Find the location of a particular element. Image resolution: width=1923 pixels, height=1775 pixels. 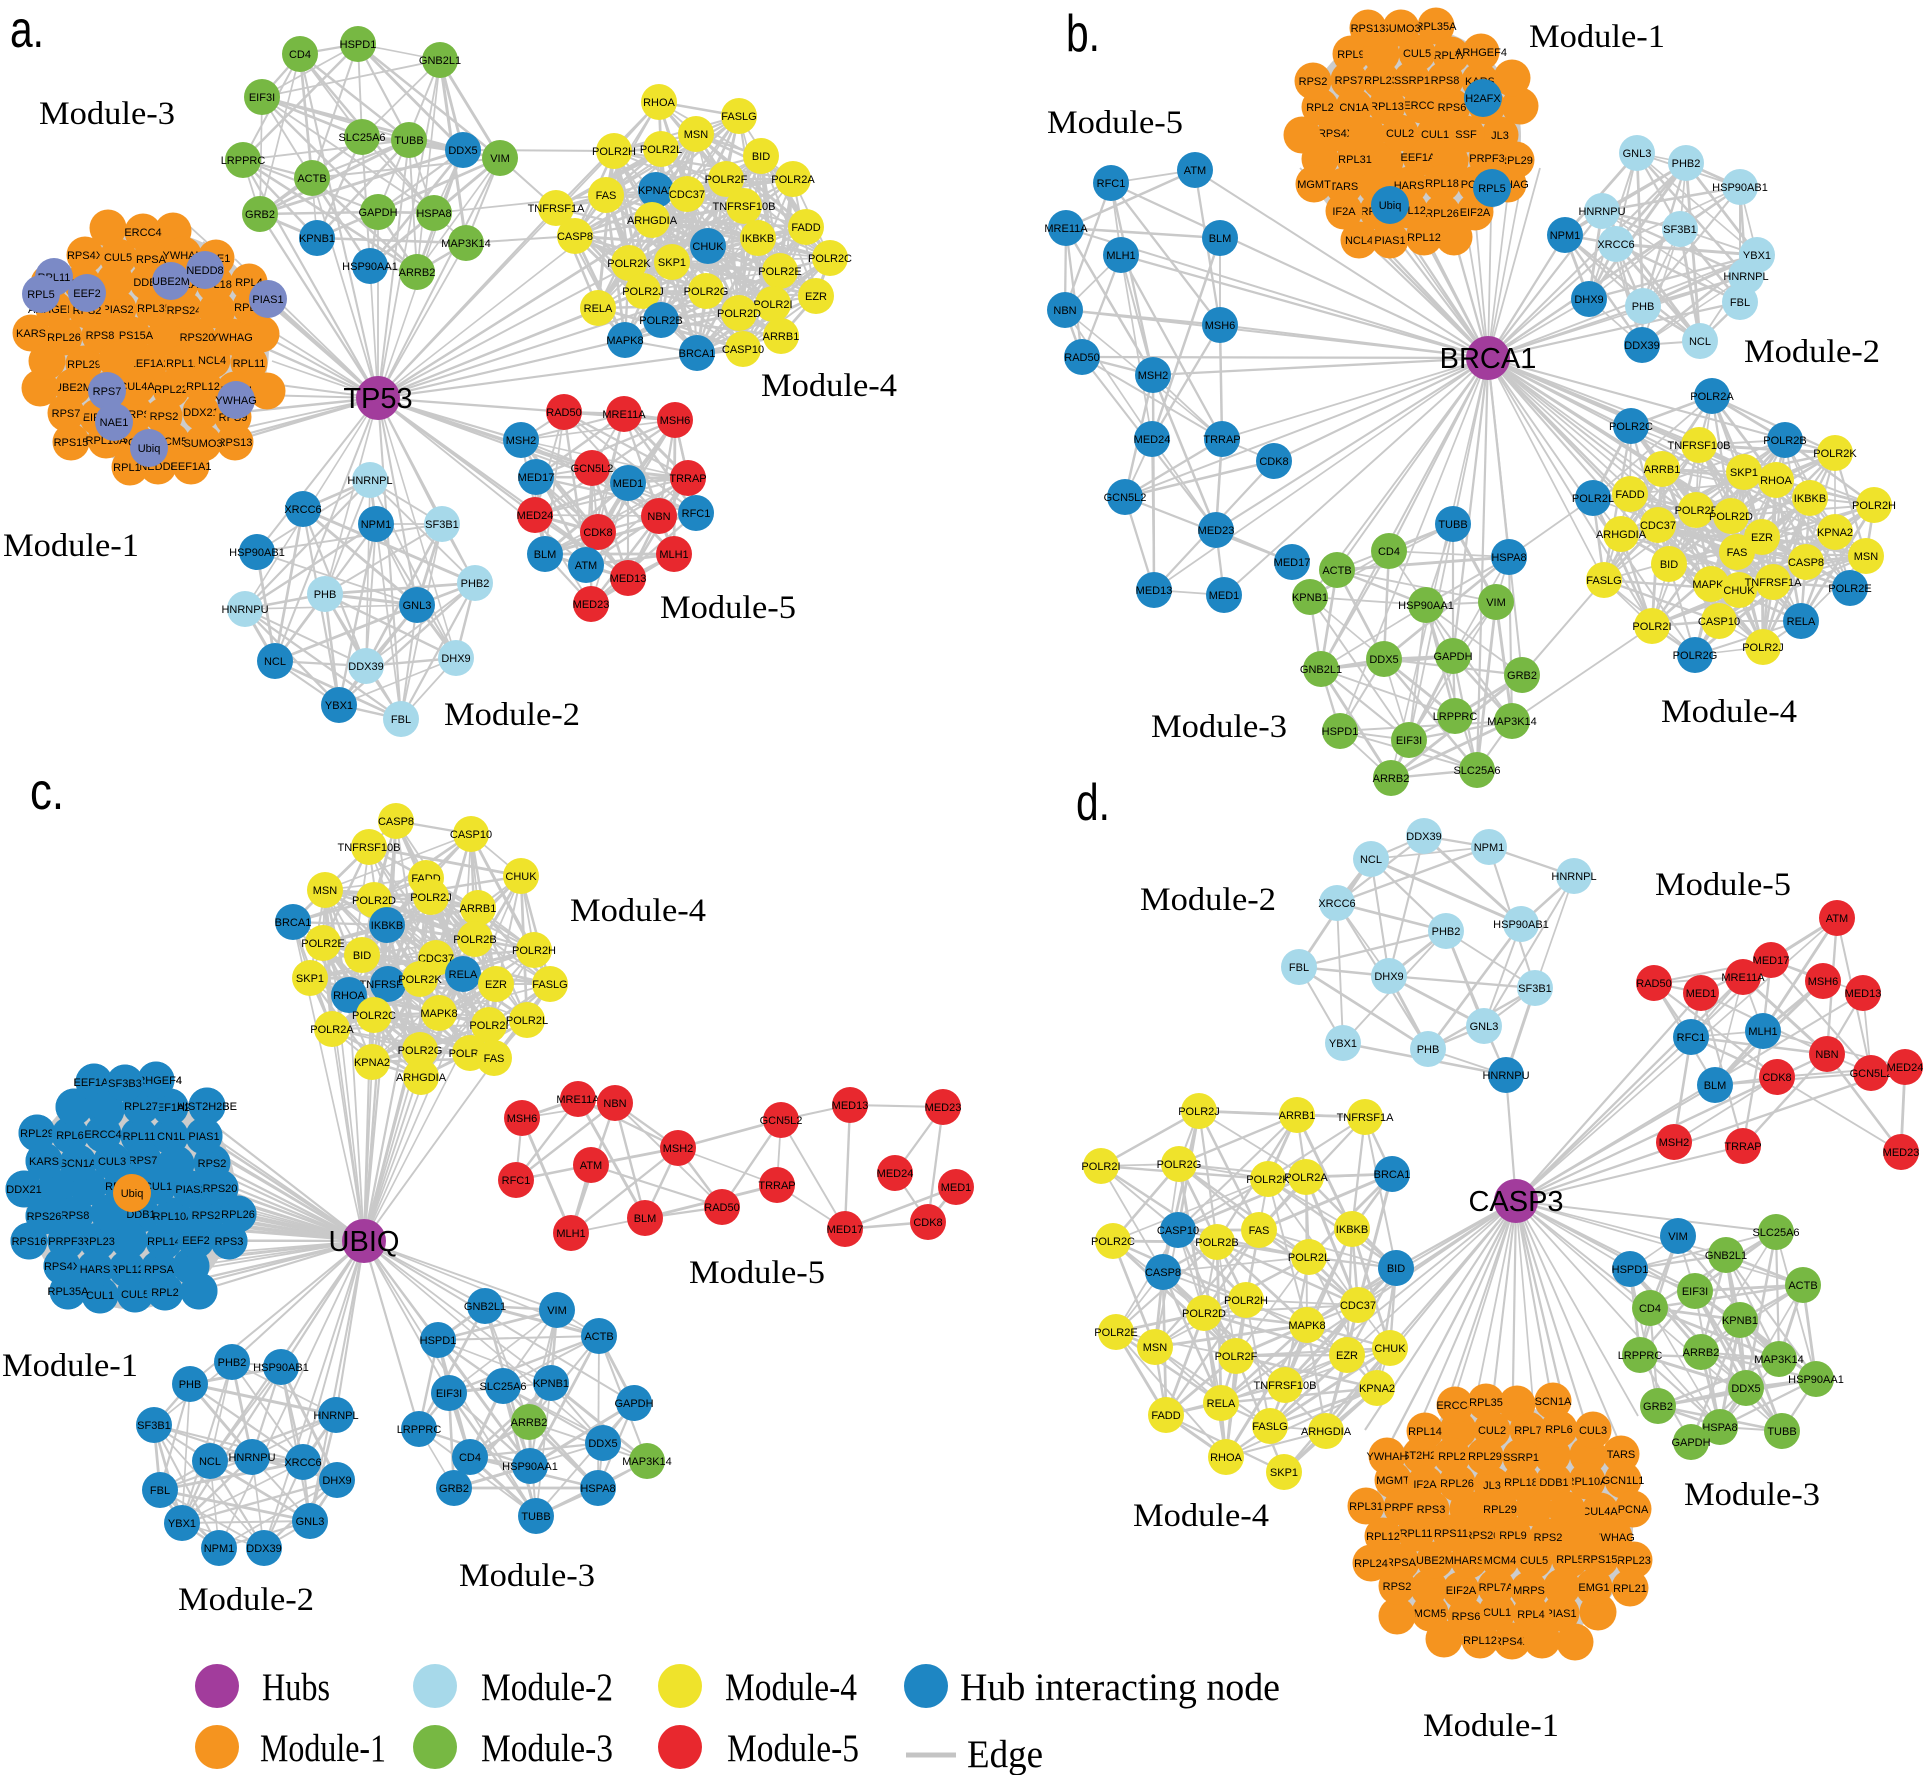

svg-text: POLR2I is located at coordinates (1100, 1167).